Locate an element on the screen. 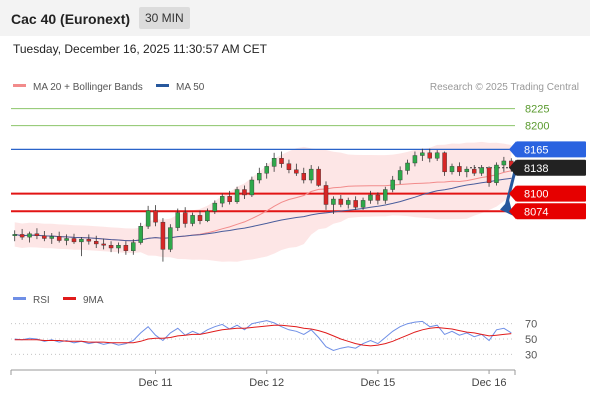  watermark: Research © 2025 Trading Central is located at coordinates (504, 87).